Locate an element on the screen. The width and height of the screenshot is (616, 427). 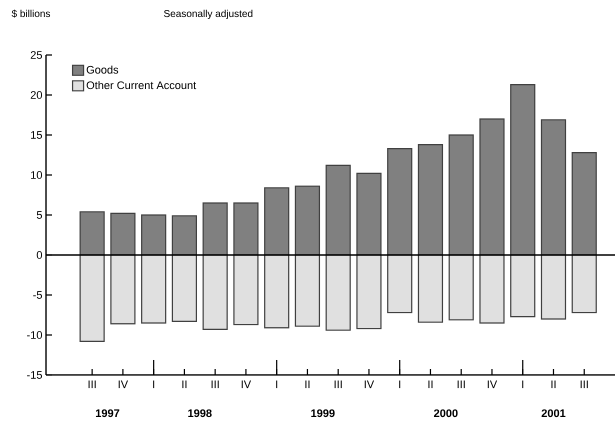
text: 2000 is located at coordinates (446, 413).